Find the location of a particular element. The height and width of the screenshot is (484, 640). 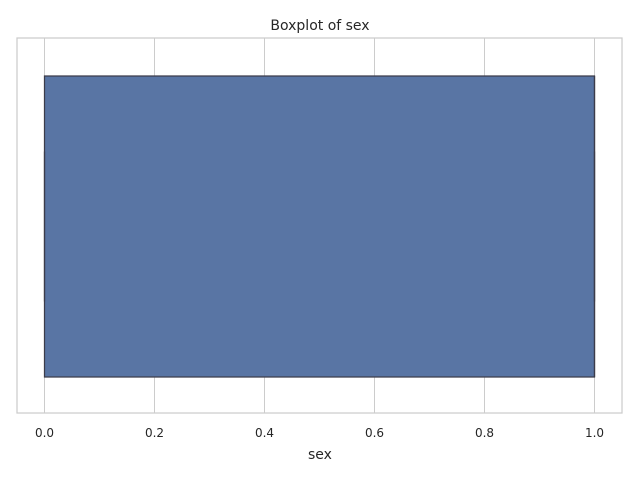

x-axis-label: sex is located at coordinates (320, 455).